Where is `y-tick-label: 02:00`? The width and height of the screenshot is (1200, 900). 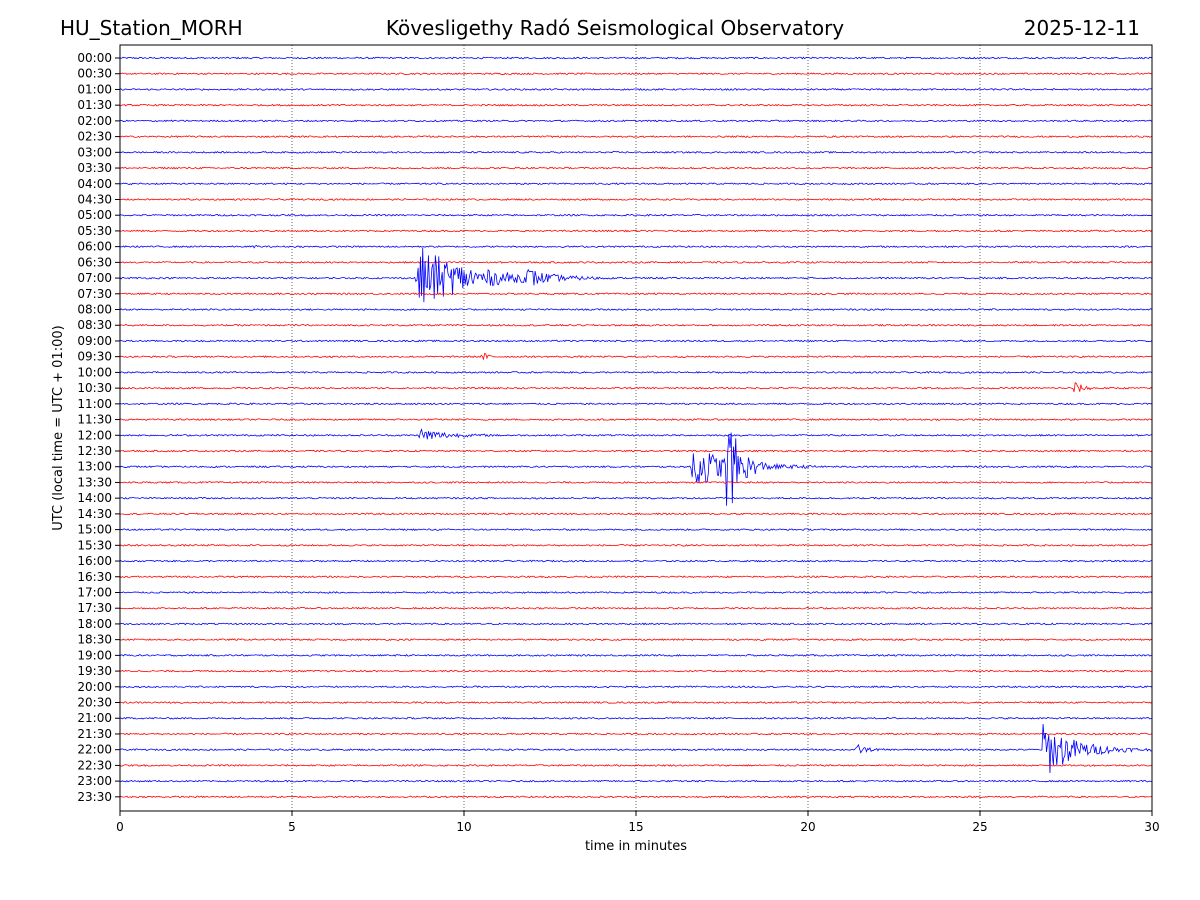 y-tick-label: 02:00 is located at coordinates (94, 121).